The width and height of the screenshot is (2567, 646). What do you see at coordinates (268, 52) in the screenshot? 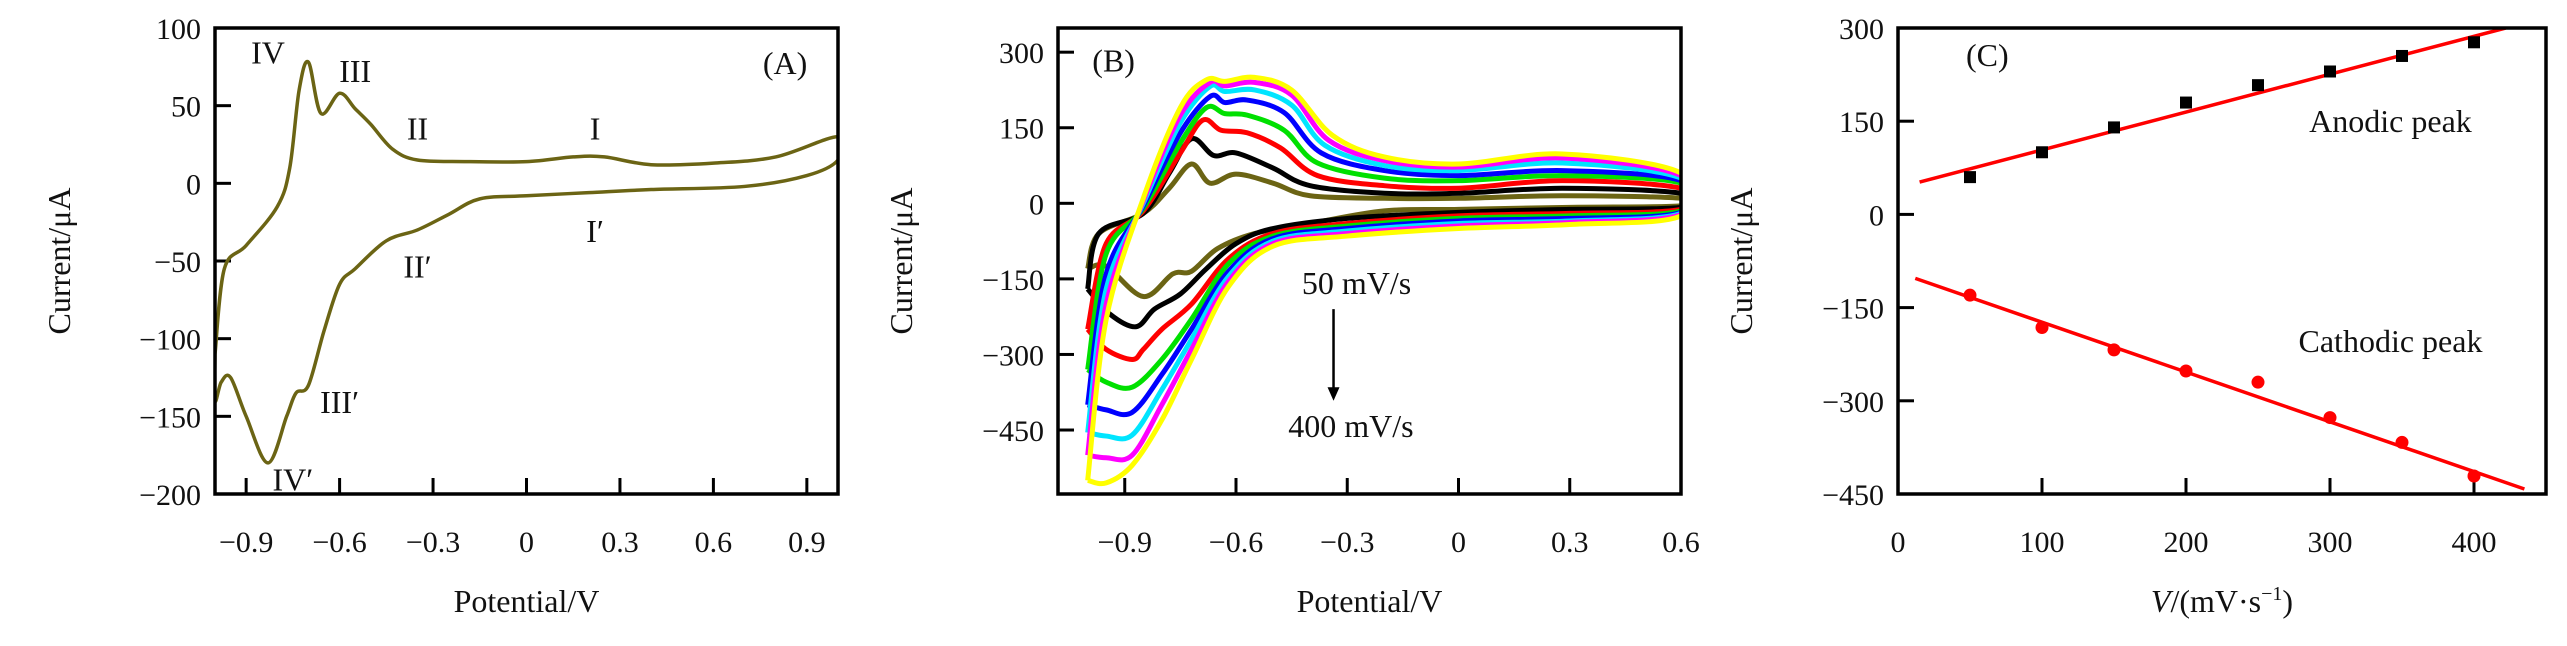
I see `peak-label: IV` at bounding box center [268, 52].